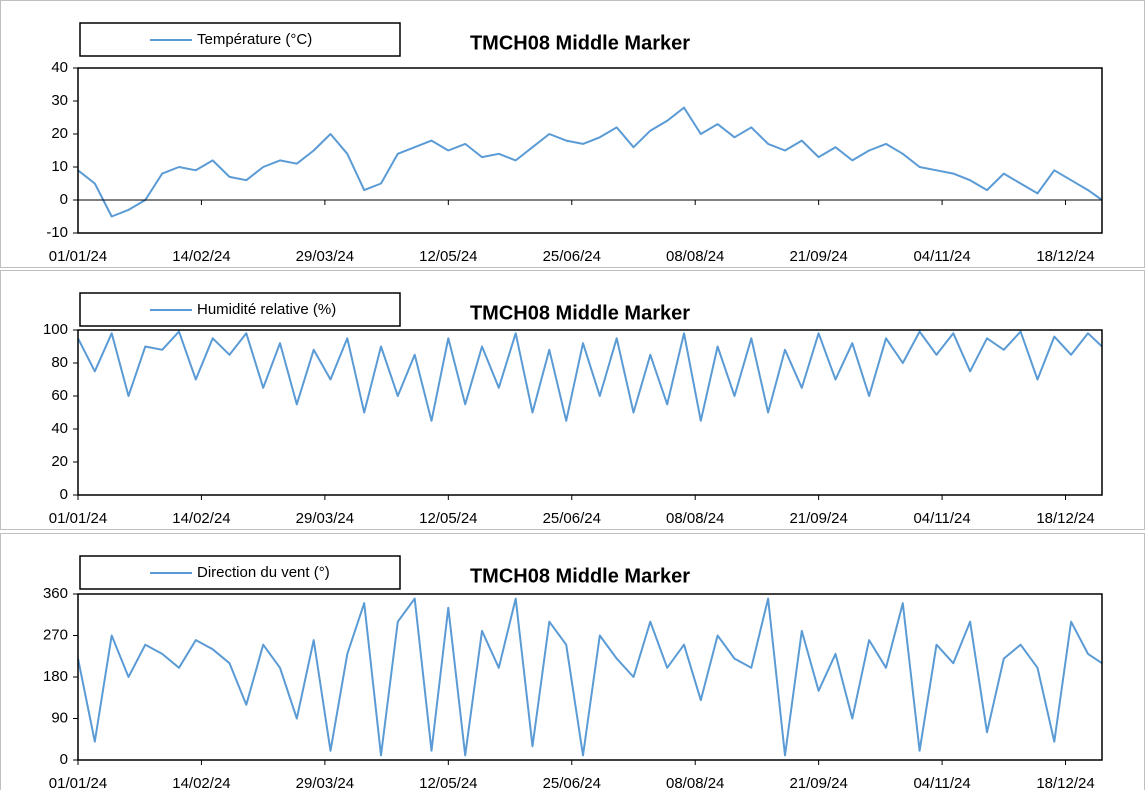 The image size is (1145, 795). I want to click on legend-label: Humidité relative (%), so click(266, 309).